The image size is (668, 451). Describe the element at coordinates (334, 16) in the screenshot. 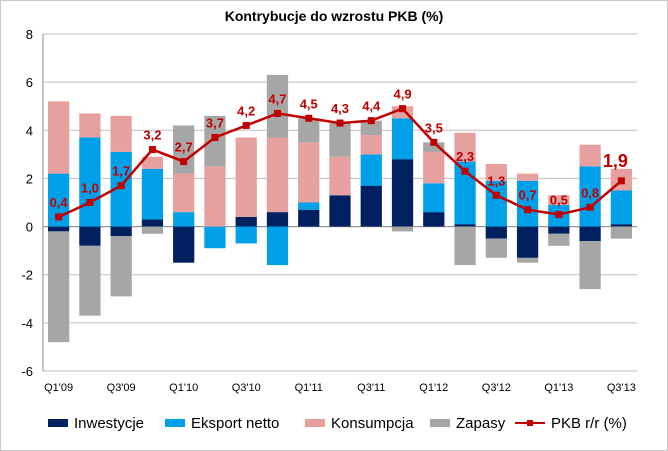

I see `chart-title: Kontrybucje do wzrostu PKB (%)` at that location.